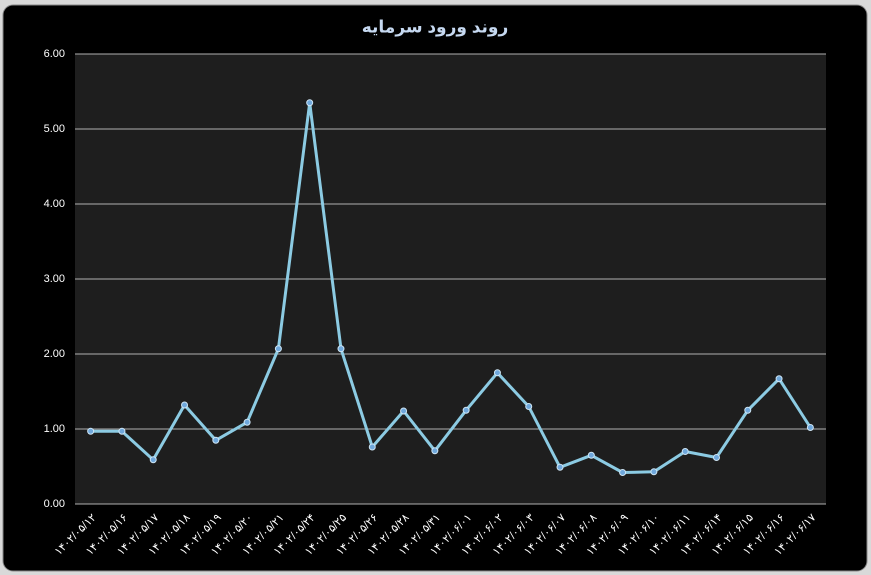 The width and height of the screenshot is (871, 575). Describe the element at coordinates (54, 204) in the screenshot. I see `y-tick-label: 4.00` at that location.